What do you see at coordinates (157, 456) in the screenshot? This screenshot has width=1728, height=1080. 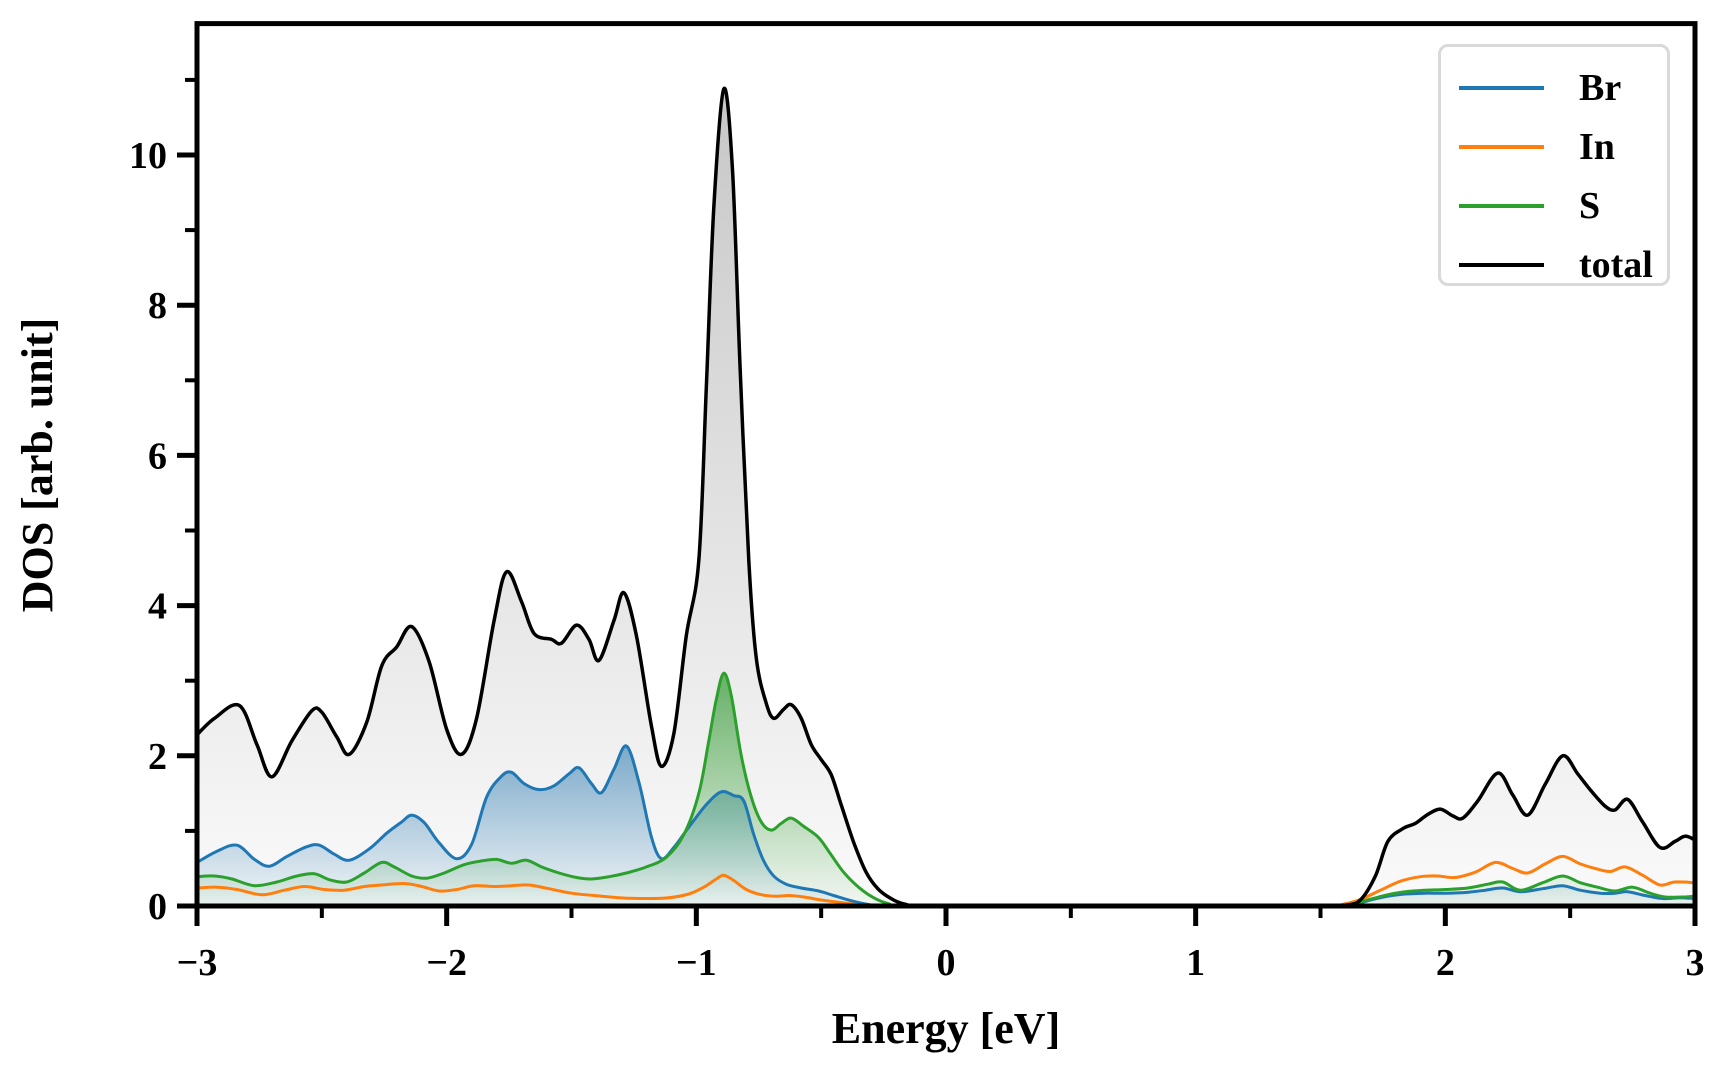 I see `y-tick-label: 6` at bounding box center [157, 456].